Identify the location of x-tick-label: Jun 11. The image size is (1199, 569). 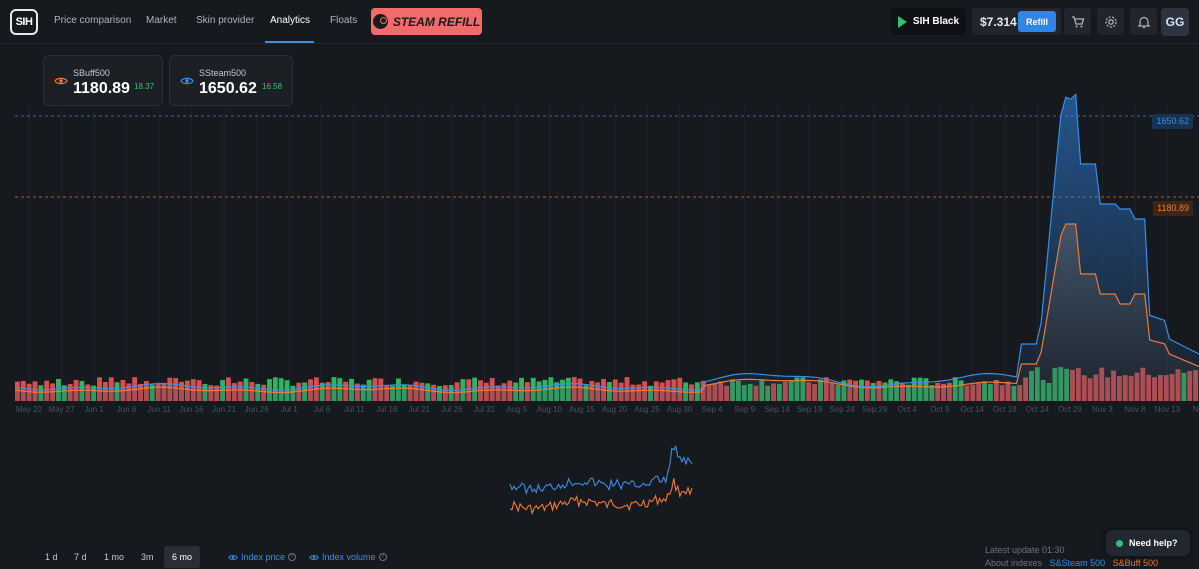
(159, 409).